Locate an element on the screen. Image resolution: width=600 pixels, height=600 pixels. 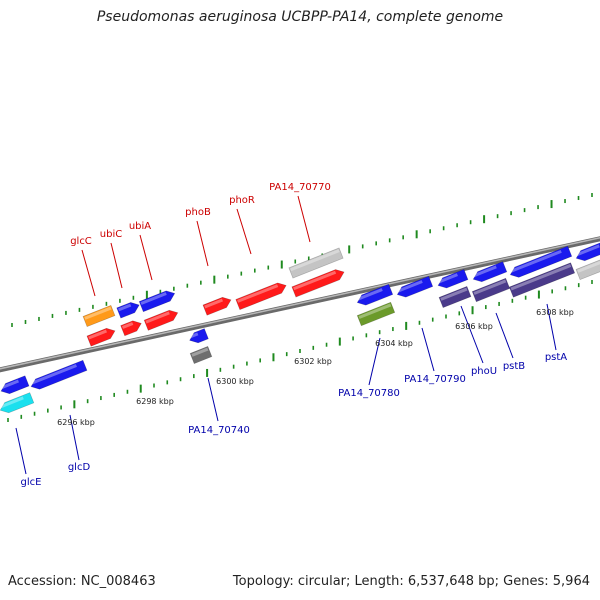
gene-label-pa14-70790: PA14_70790 is located at coordinates (435, 379).